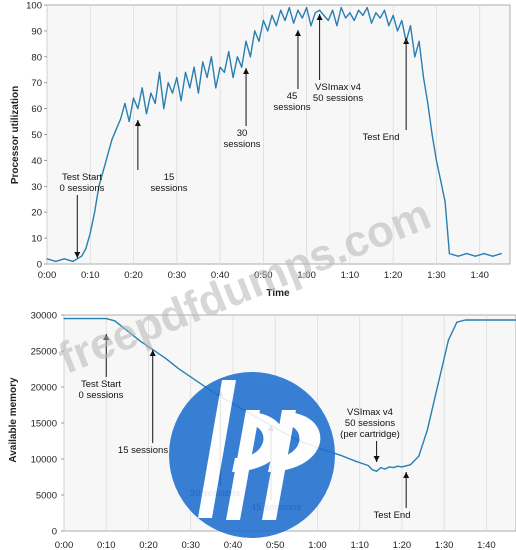  Describe the element at coordinates (393, 275) in the screenshot. I see `x-tick-label: 1:20` at that location.